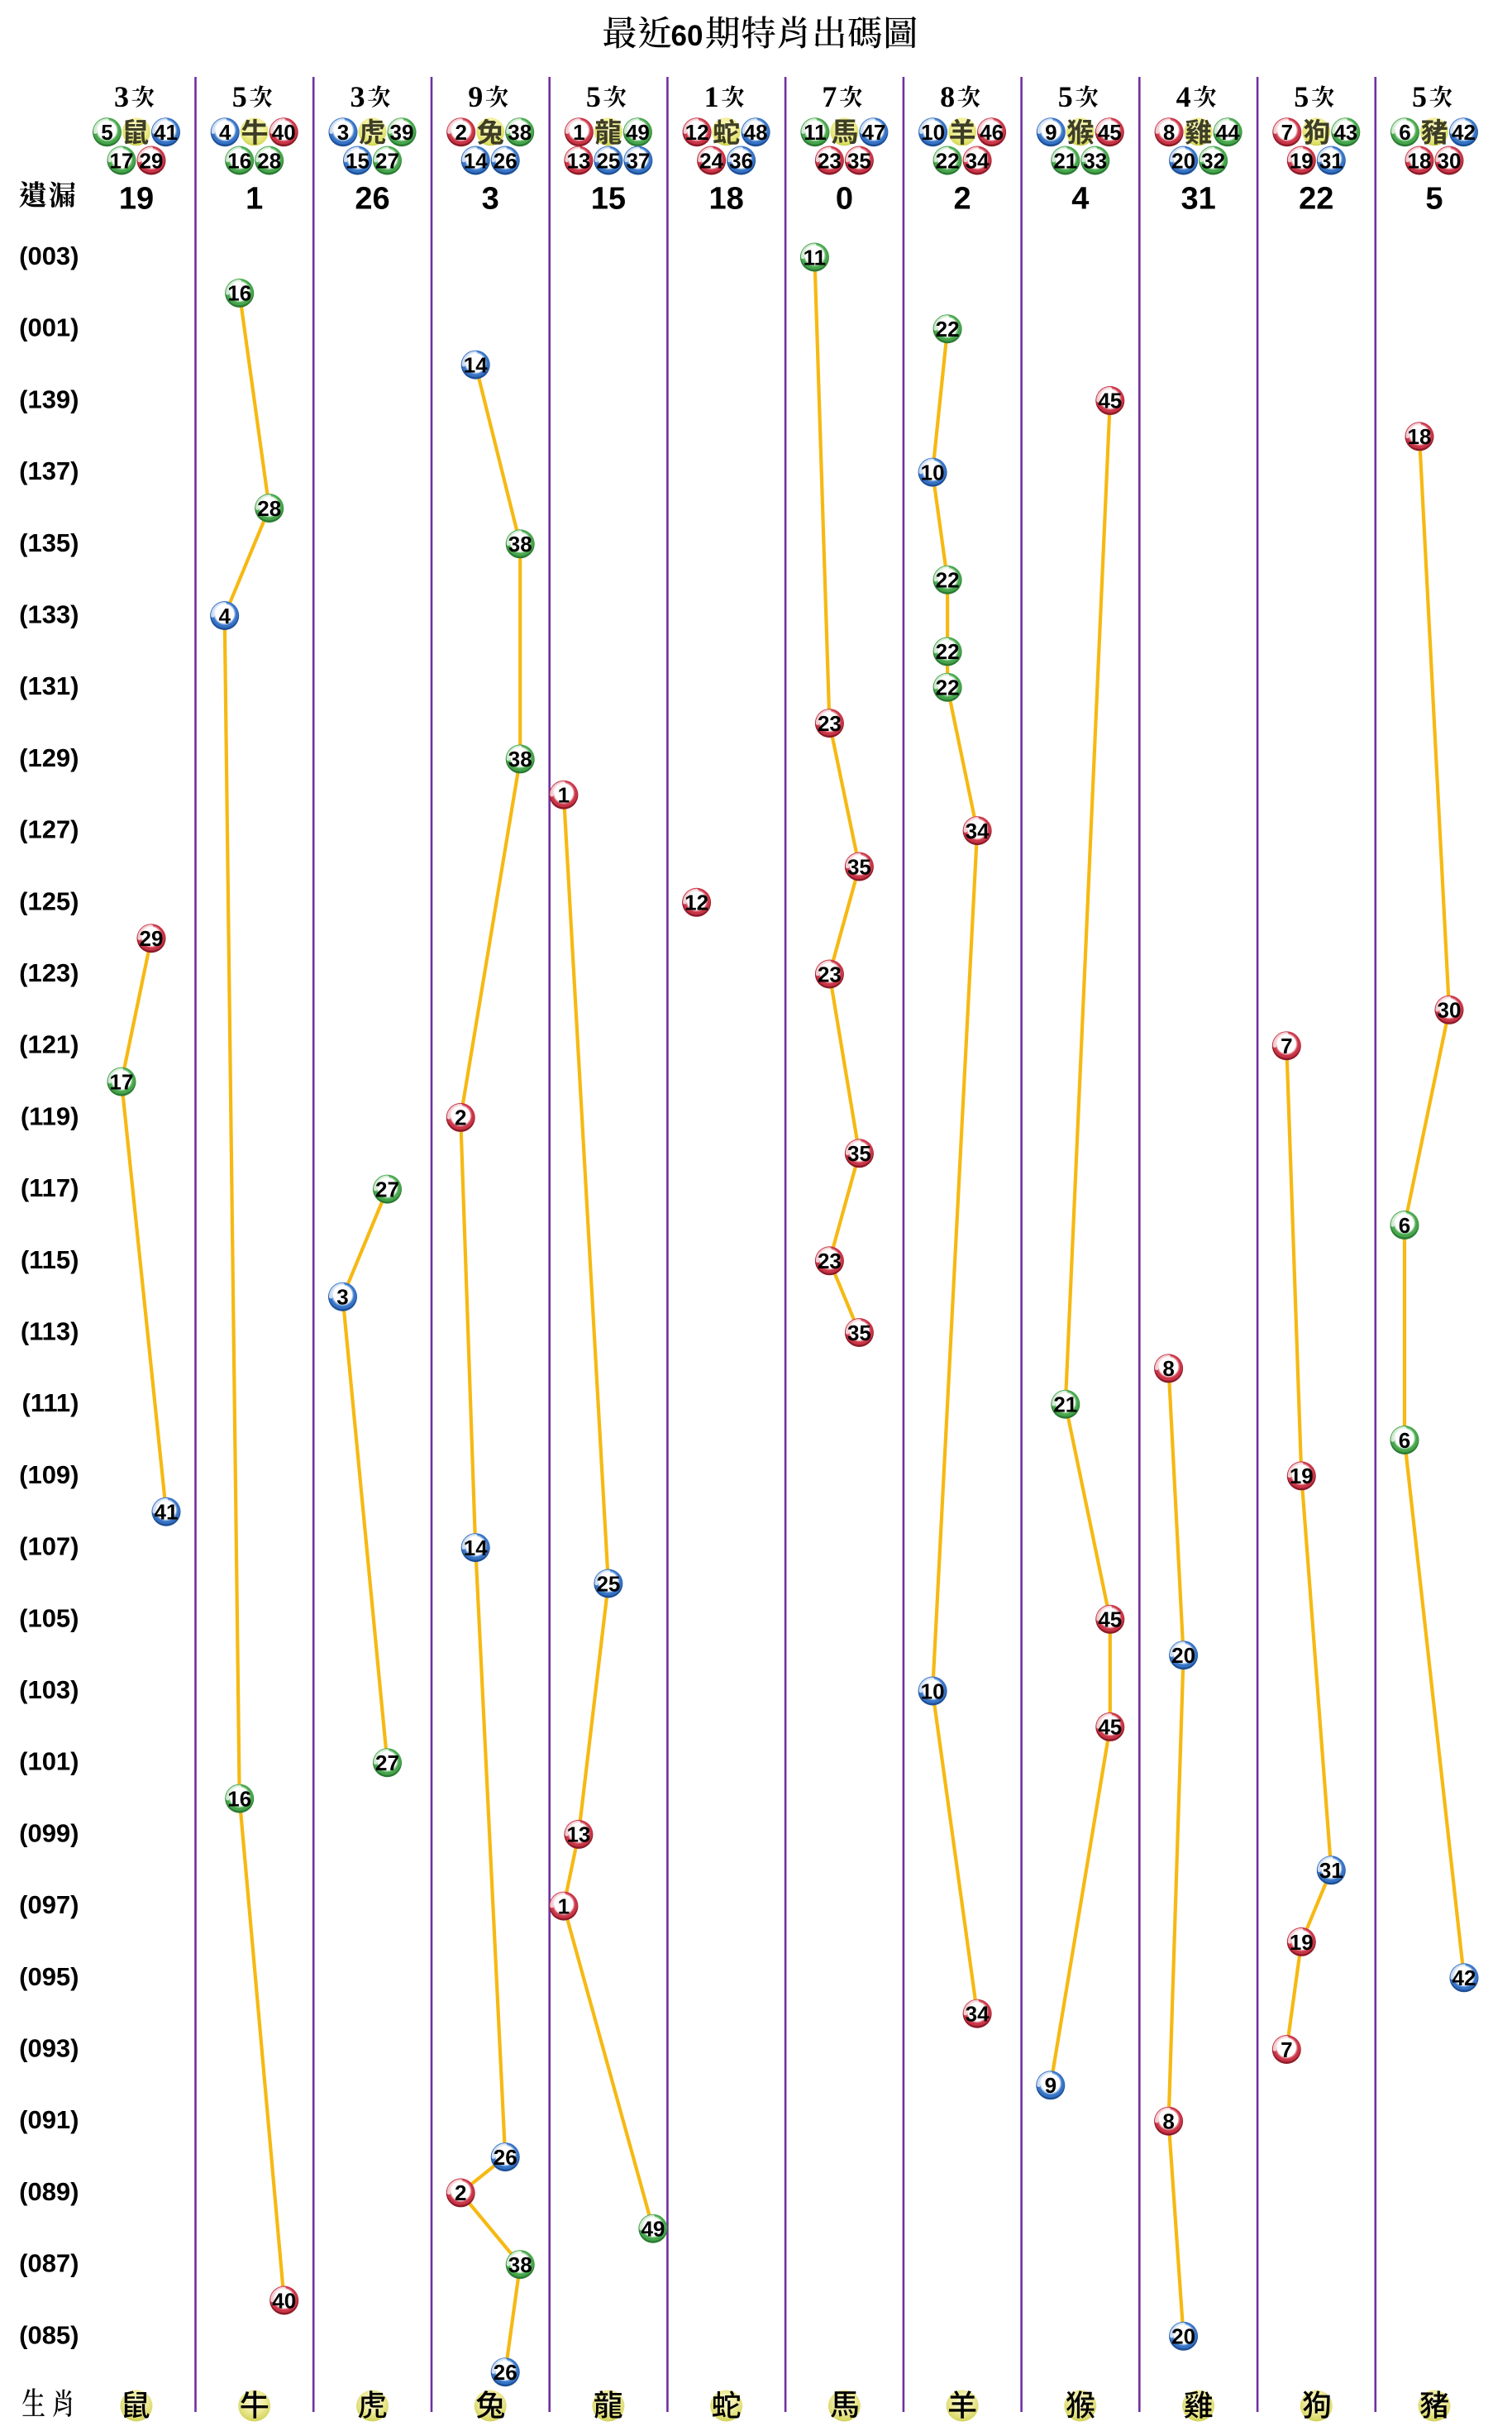 The image size is (1512, 2431). Describe the element at coordinates (829, 96) in the screenshot. I see `svg-text: 7` at that location.